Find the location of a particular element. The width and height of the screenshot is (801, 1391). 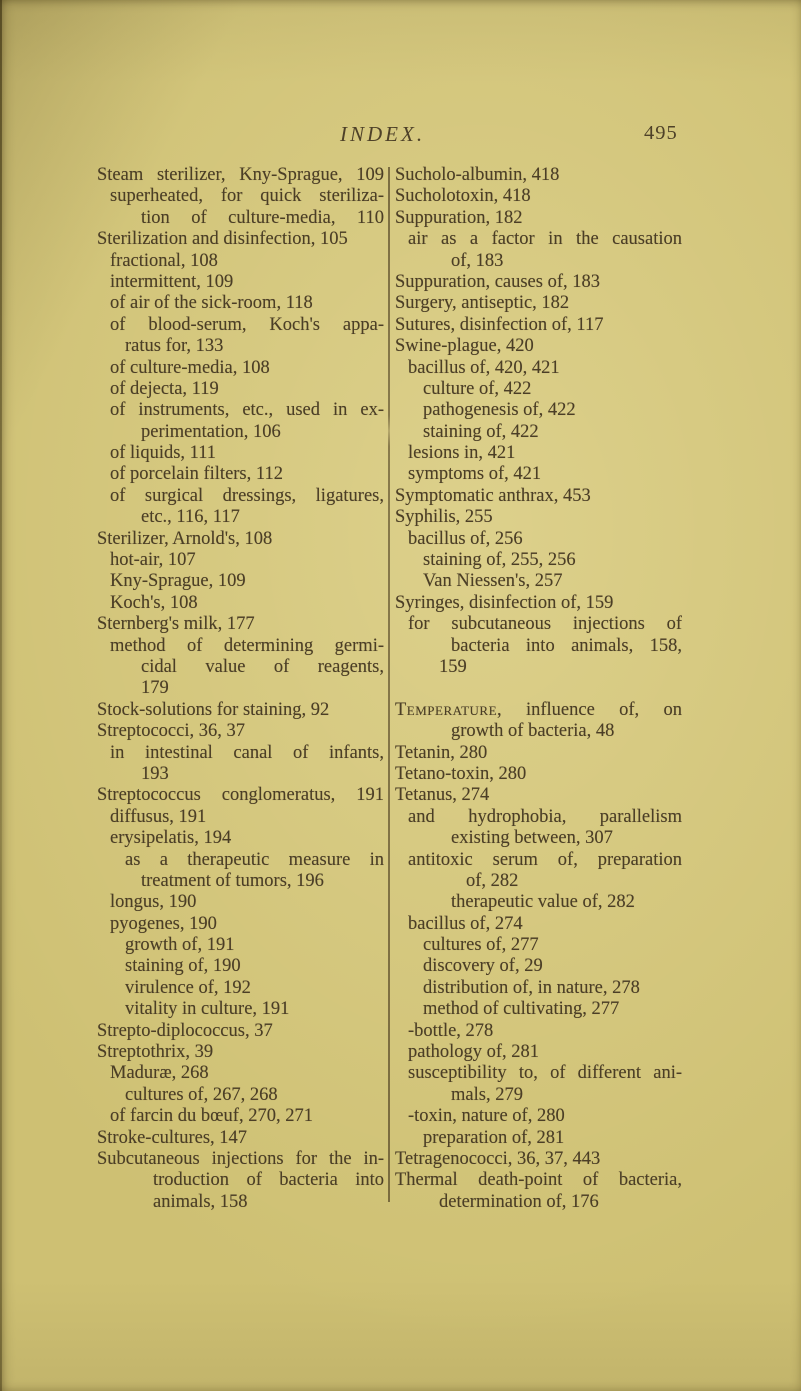

index-blank-line is located at coordinates (538, 688).